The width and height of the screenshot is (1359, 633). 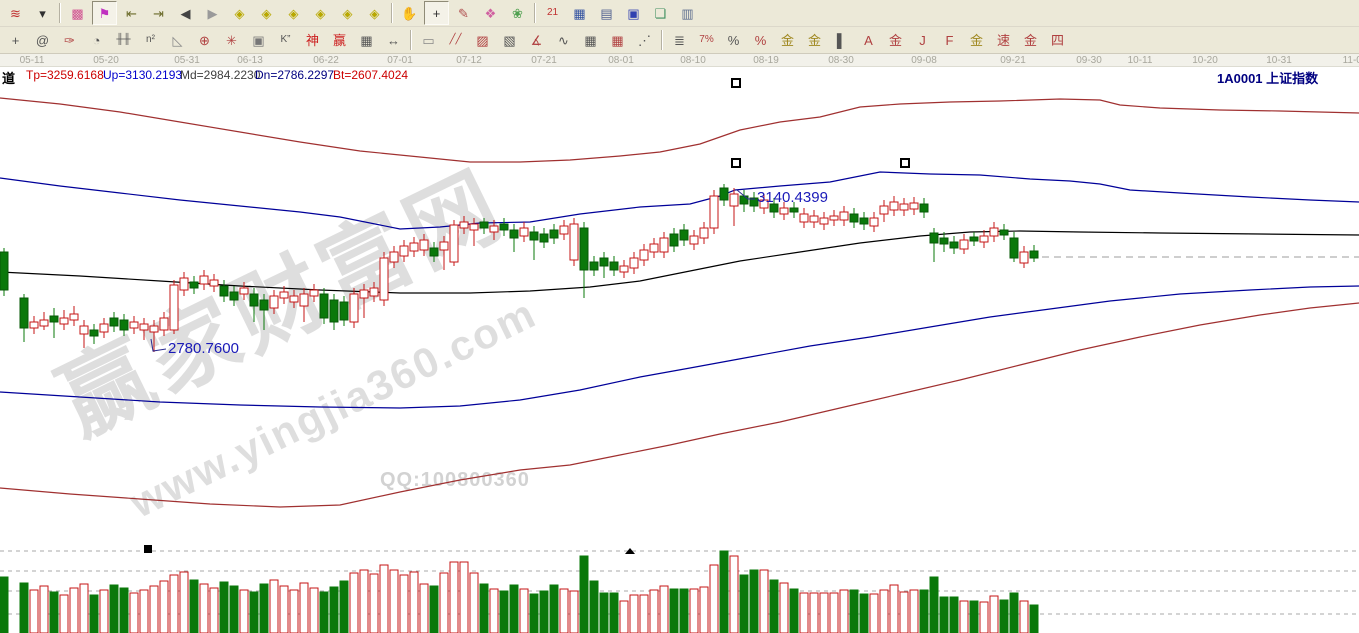 I want to click on zoom-compress-all-icon: ◈, so click(x=347, y=13).